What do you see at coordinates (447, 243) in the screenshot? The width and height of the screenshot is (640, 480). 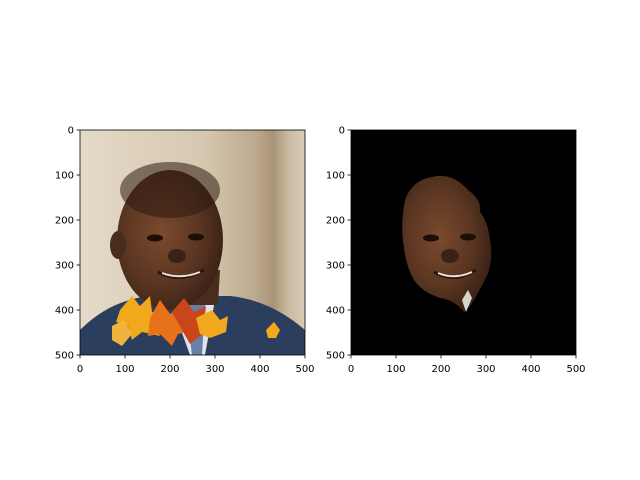 I see `segmented-face` at bounding box center [447, 243].